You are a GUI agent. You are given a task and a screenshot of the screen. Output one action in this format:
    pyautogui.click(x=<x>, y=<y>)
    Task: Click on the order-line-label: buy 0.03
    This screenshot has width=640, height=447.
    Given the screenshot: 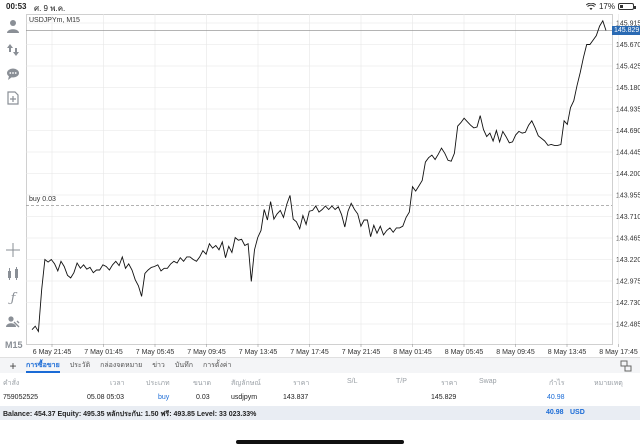 What is the action you would take?
    pyautogui.click(x=42, y=200)
    